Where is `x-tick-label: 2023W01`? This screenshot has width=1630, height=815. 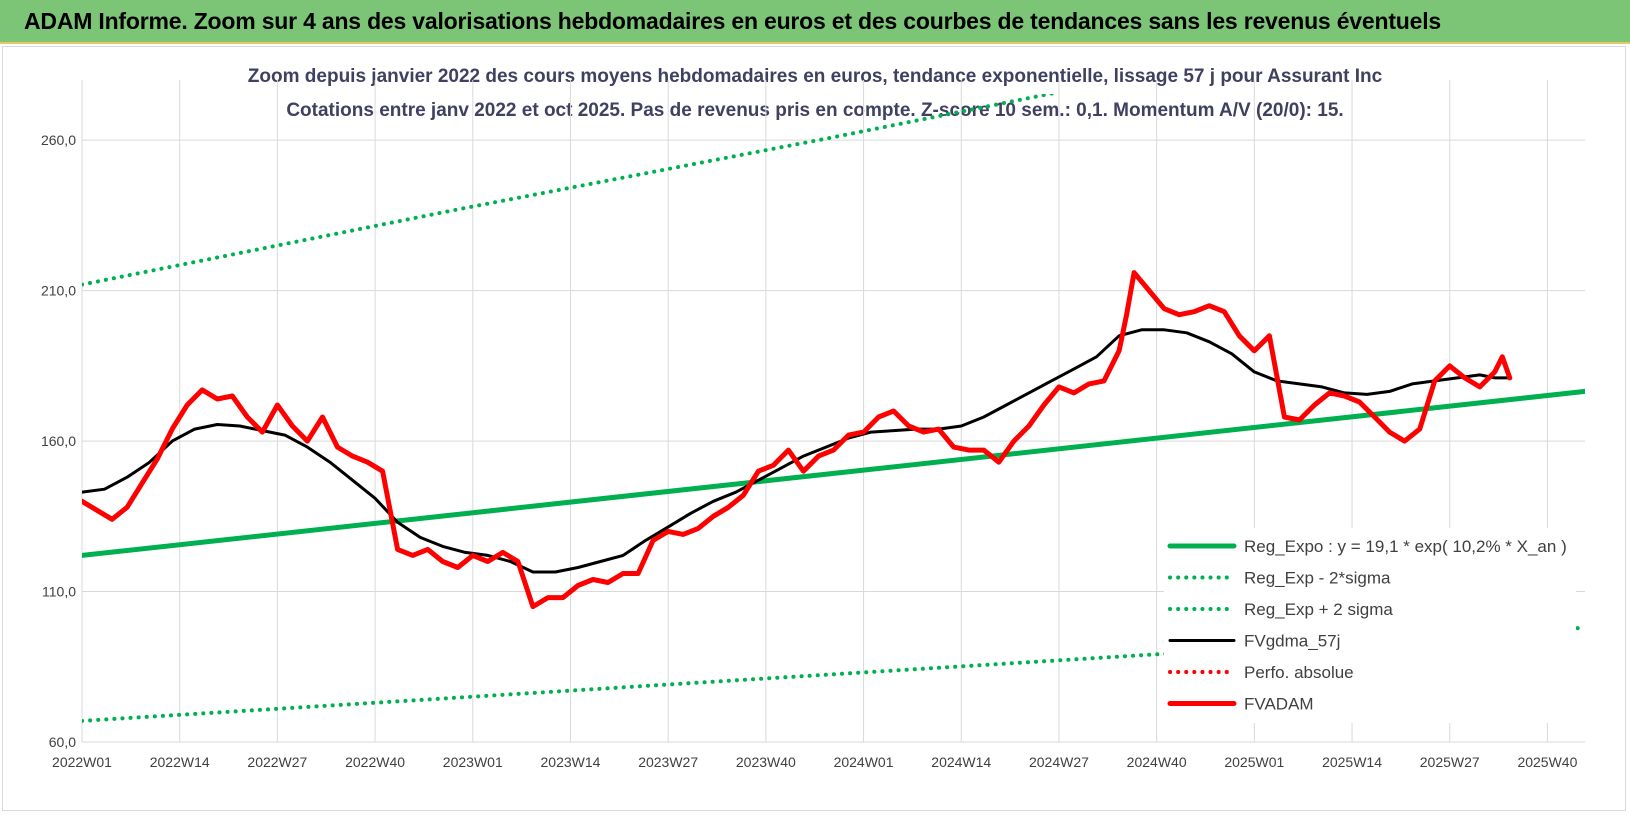
x-tick-label: 2023W01 is located at coordinates (473, 762).